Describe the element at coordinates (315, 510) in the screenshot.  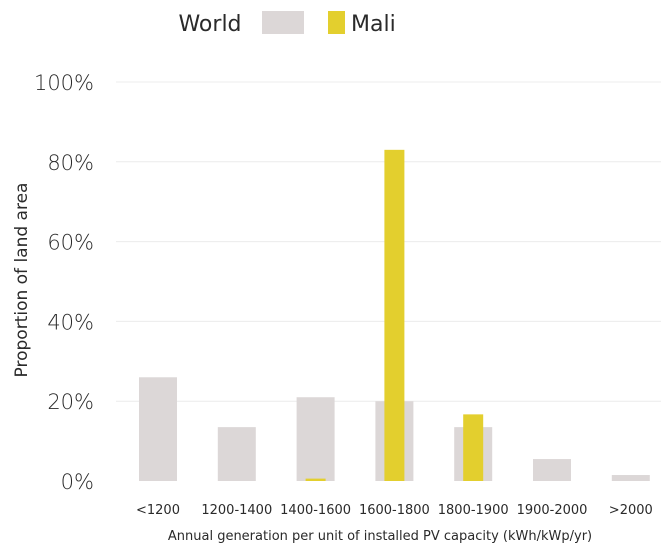
I see `x-tick-label: 1400-1600` at that location.